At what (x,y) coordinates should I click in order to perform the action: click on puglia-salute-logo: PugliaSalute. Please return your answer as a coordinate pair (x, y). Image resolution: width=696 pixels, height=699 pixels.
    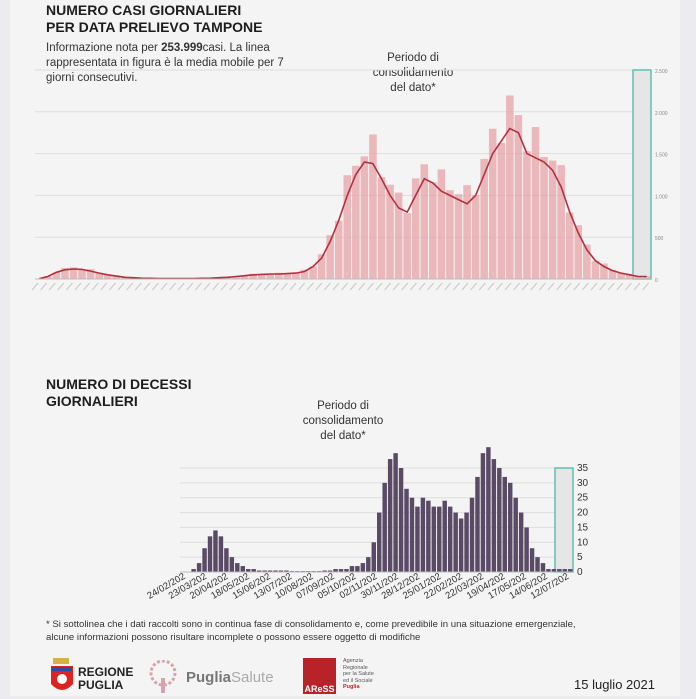
    Looking at the image, I should click on (163, 679).